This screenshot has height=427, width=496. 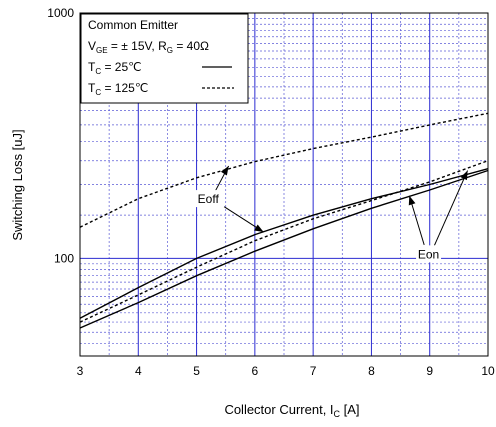 What do you see at coordinates (337, 414) in the screenshot?
I see `x-axis-label-subscript: C` at bounding box center [337, 414].